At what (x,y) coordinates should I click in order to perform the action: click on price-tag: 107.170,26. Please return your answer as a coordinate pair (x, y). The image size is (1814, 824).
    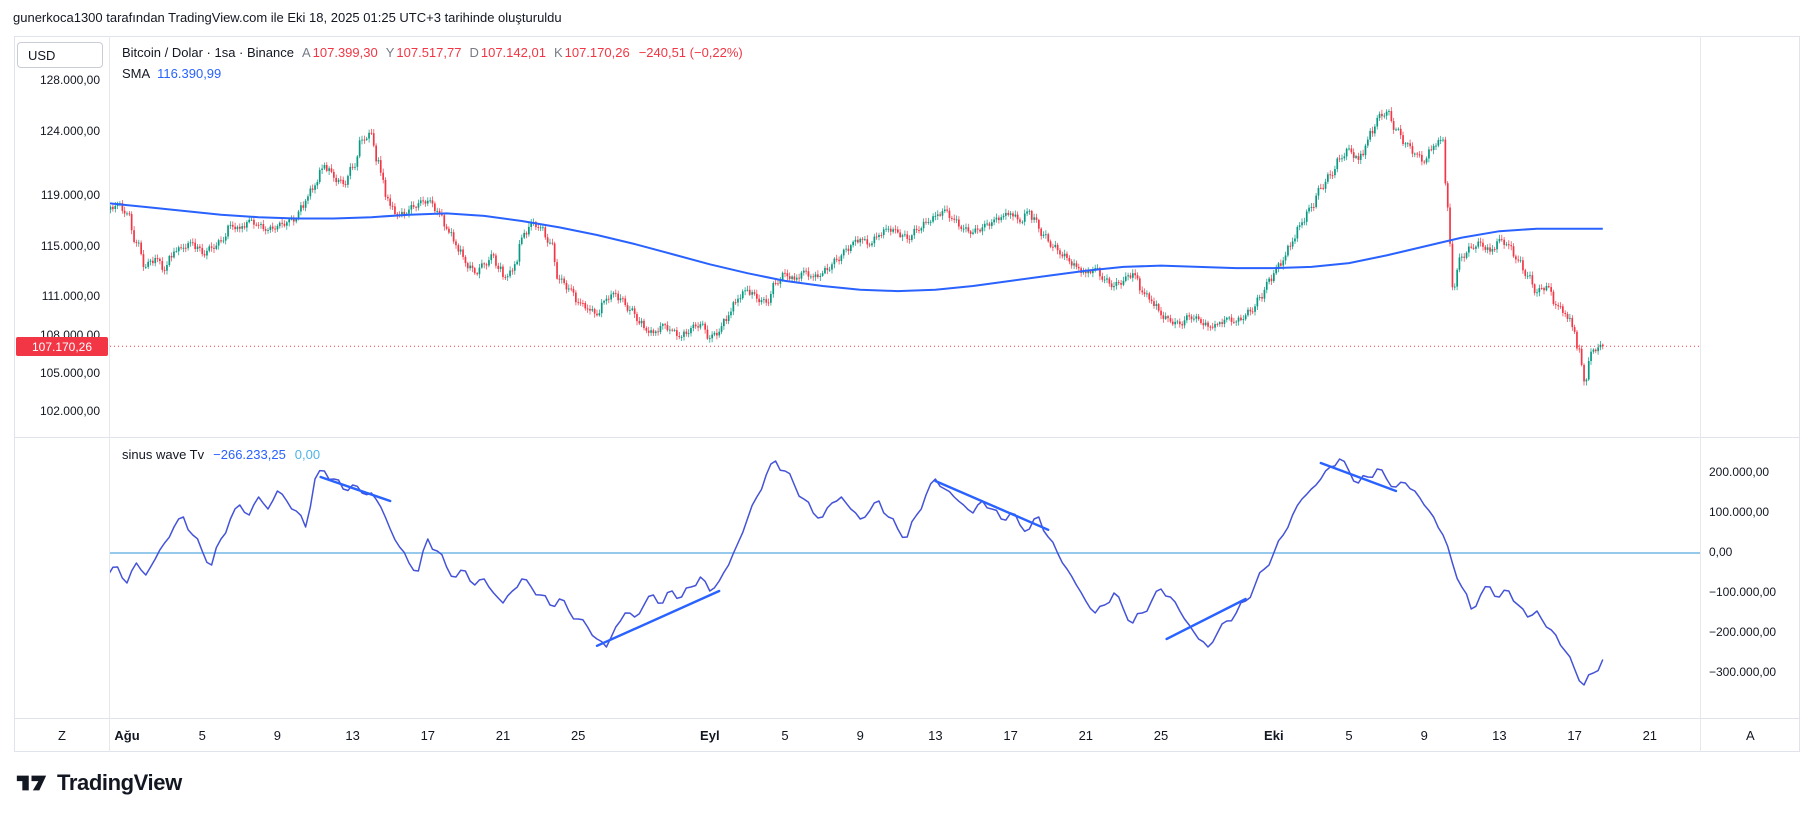
    Looking at the image, I should click on (62, 346).